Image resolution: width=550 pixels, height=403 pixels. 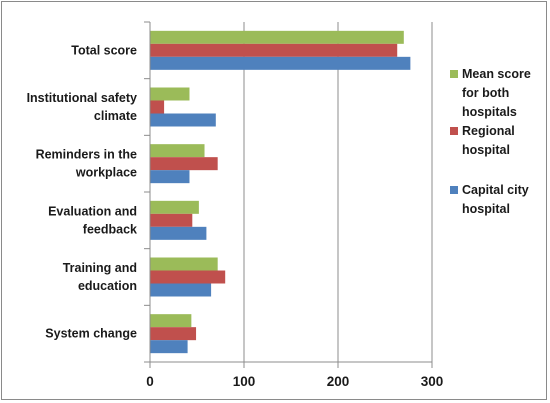 I want to click on category-label: Training and education, so click(x=100, y=277).